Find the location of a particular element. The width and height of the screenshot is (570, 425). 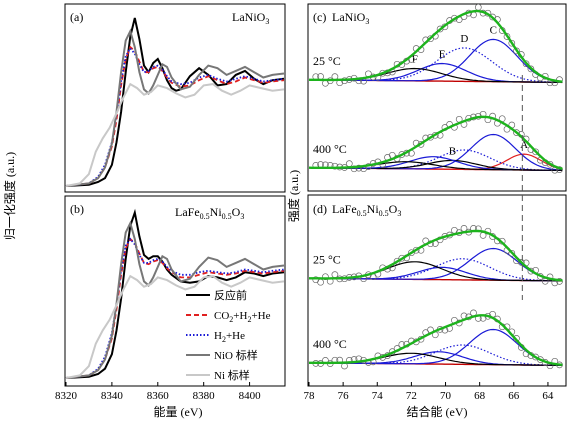

panel-d-label: (d) is located at coordinates (320, 209).